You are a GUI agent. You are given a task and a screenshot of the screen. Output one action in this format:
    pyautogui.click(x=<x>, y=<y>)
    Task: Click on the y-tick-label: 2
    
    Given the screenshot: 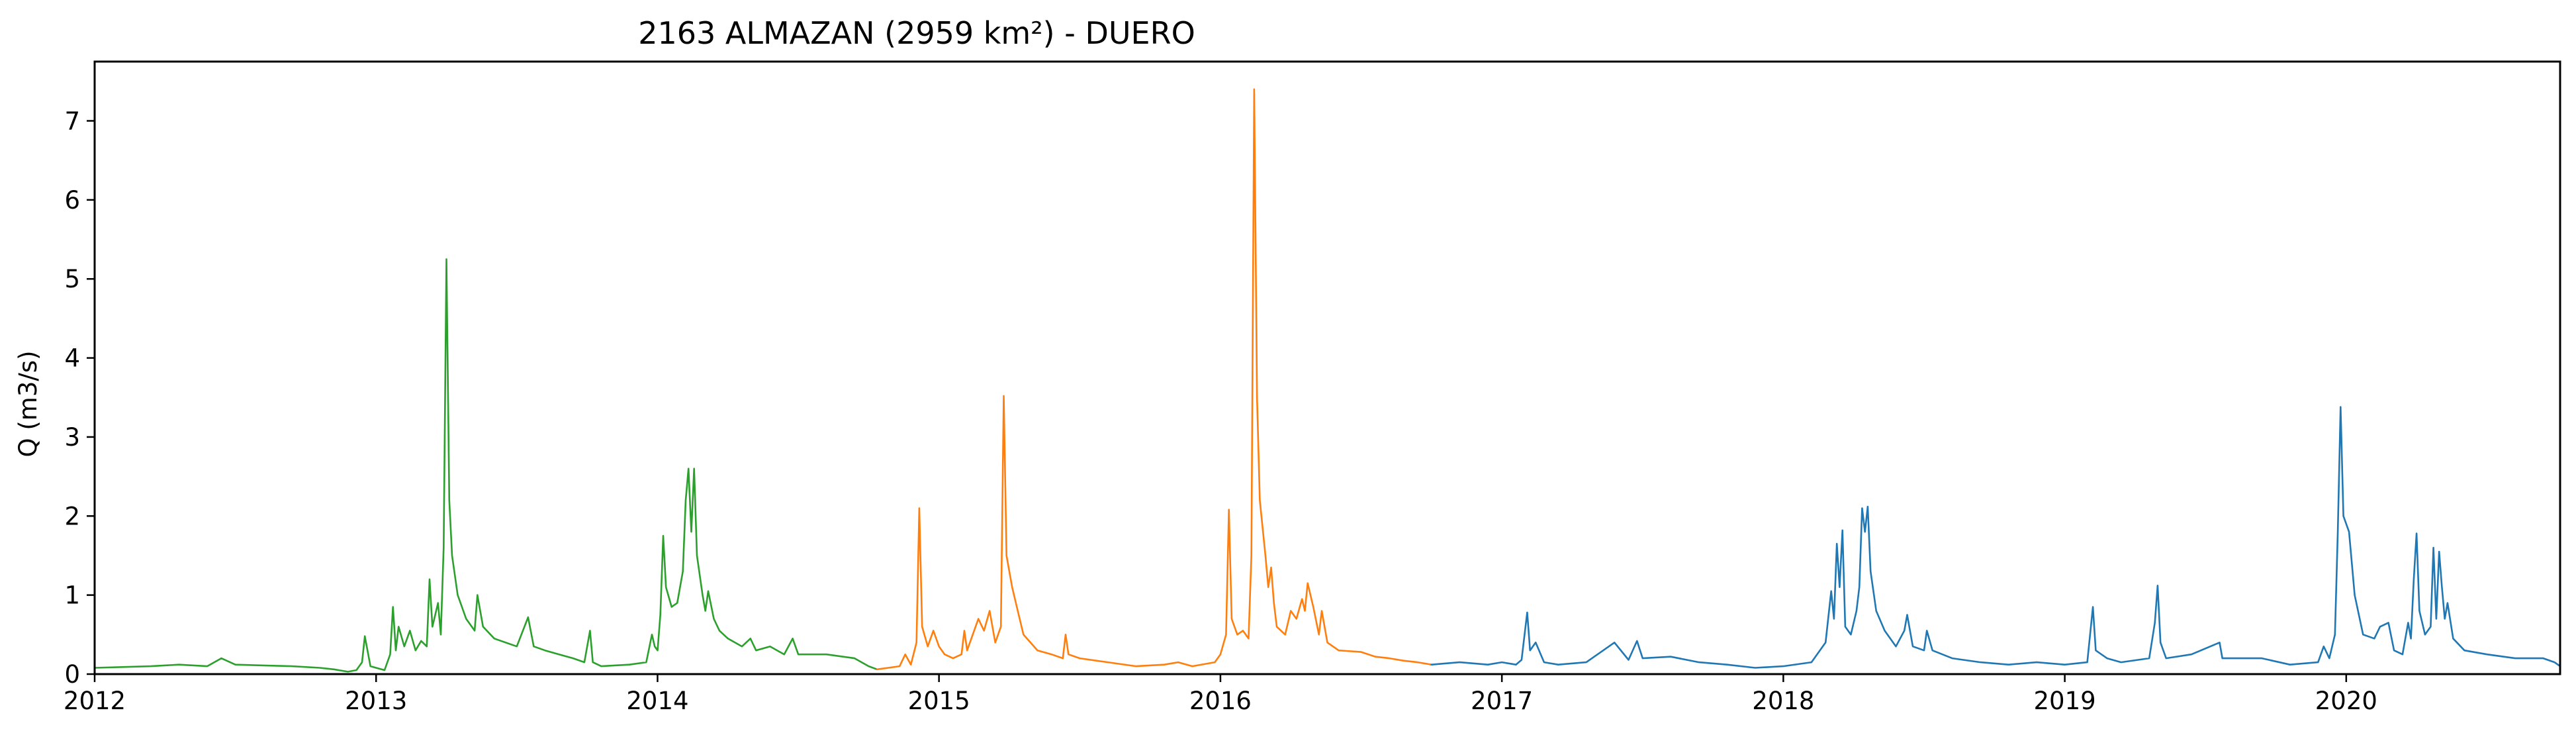 What is the action you would take?
    pyautogui.click(x=72, y=516)
    